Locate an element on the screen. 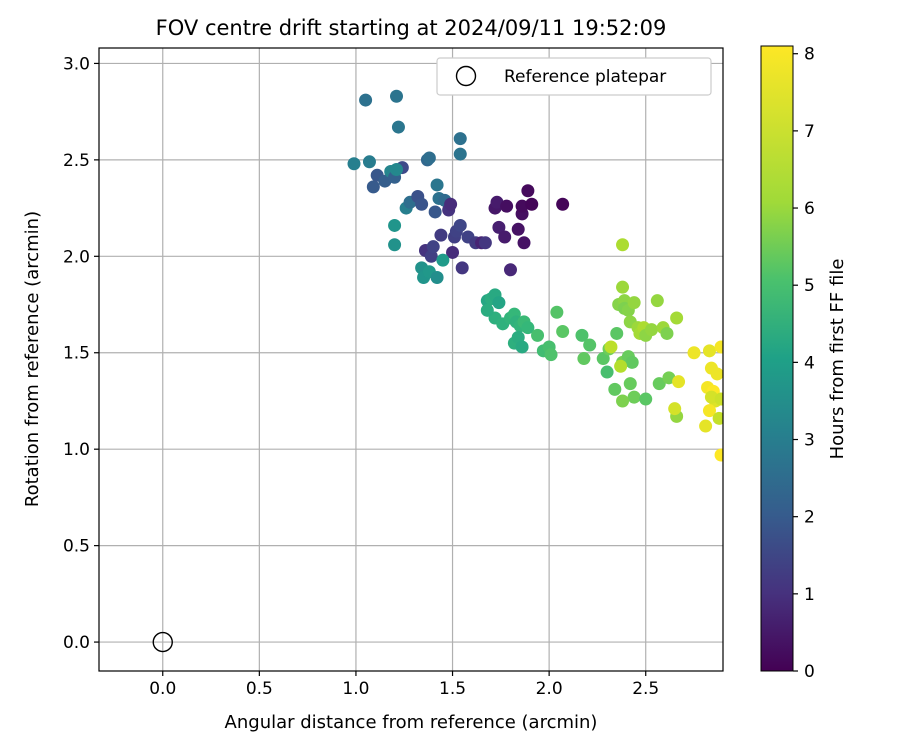 The image size is (900, 750). x-tick-label: 1.0 is located at coordinates (355, 689).